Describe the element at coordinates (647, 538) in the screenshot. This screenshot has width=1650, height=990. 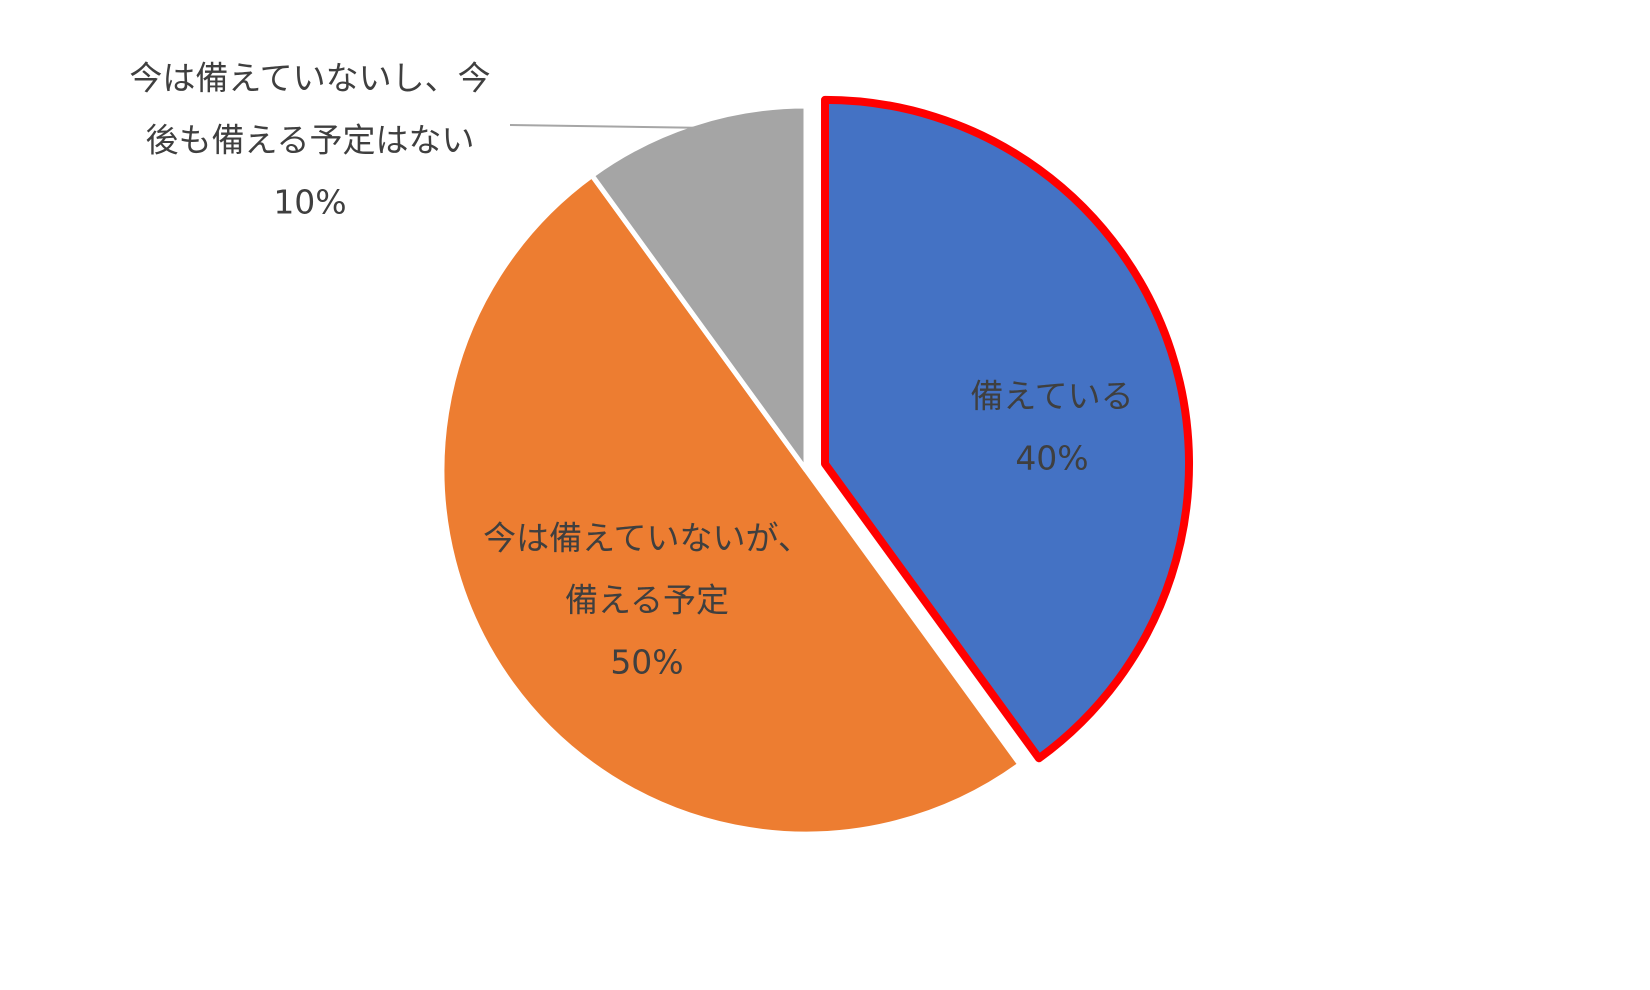
I see `slice-category-label: 今は備えていないが、` at that location.